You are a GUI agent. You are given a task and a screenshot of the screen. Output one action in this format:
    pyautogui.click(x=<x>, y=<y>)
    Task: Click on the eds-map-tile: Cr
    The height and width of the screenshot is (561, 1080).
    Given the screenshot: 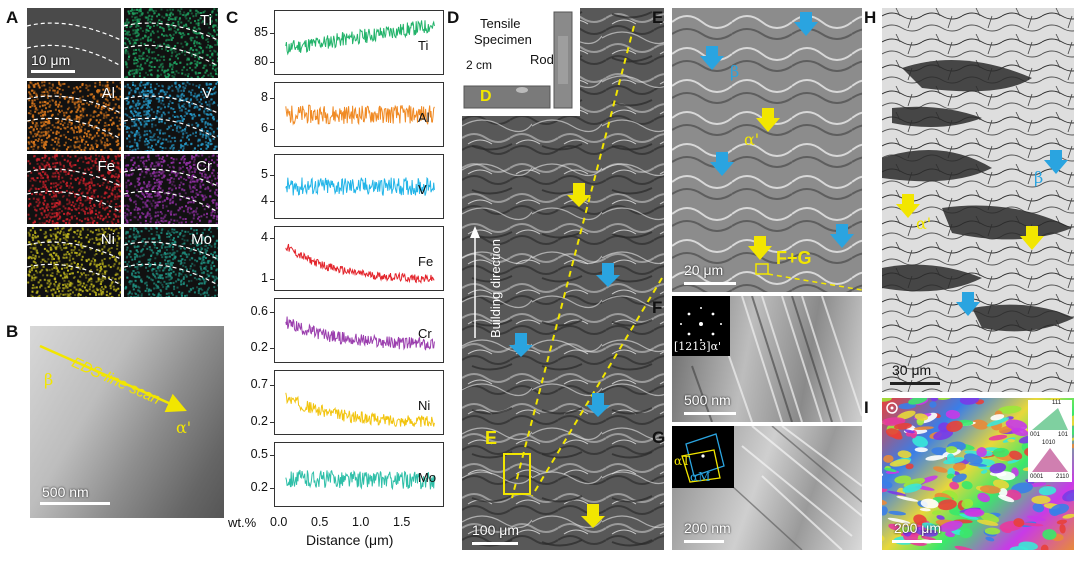 What is the action you would take?
    pyautogui.click(x=171, y=189)
    